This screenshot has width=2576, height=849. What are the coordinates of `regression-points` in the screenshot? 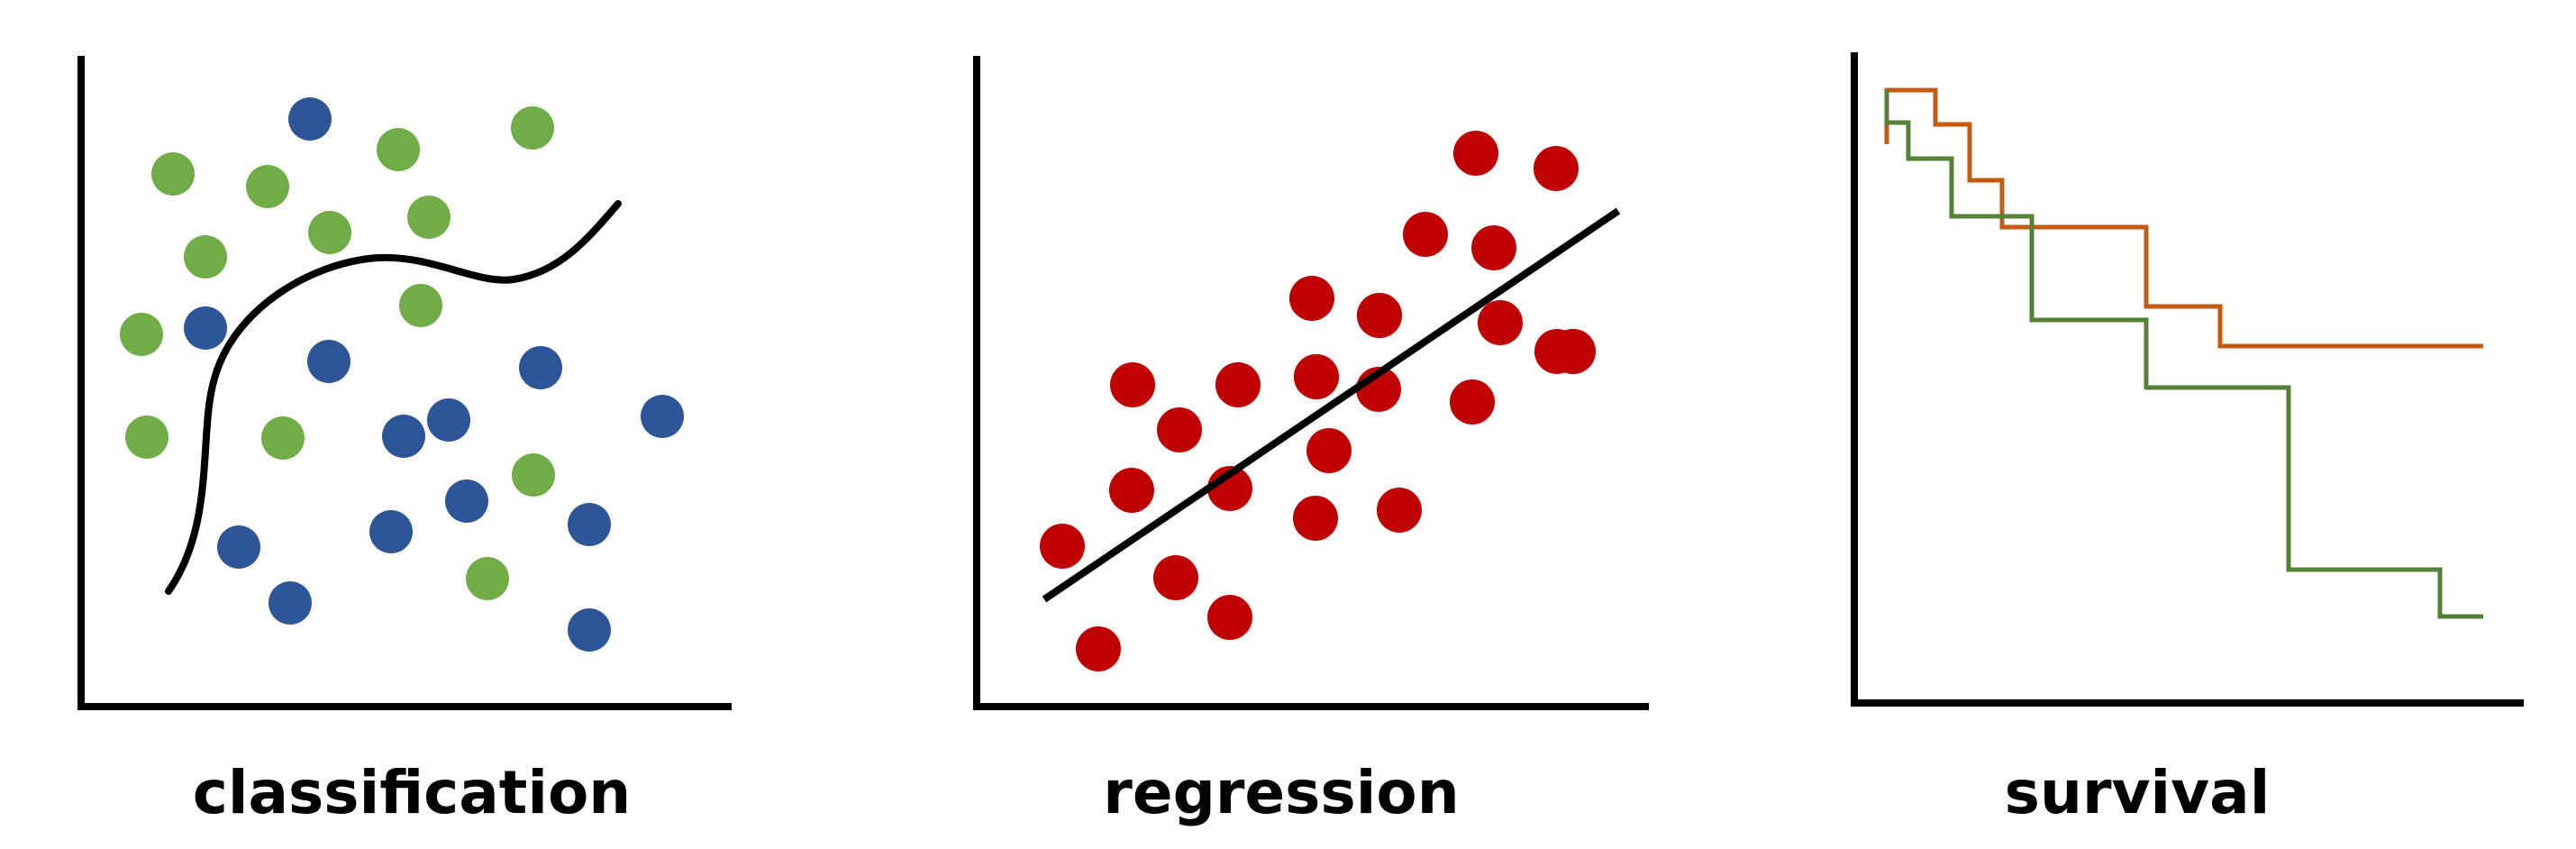 It's located at (1318, 401).